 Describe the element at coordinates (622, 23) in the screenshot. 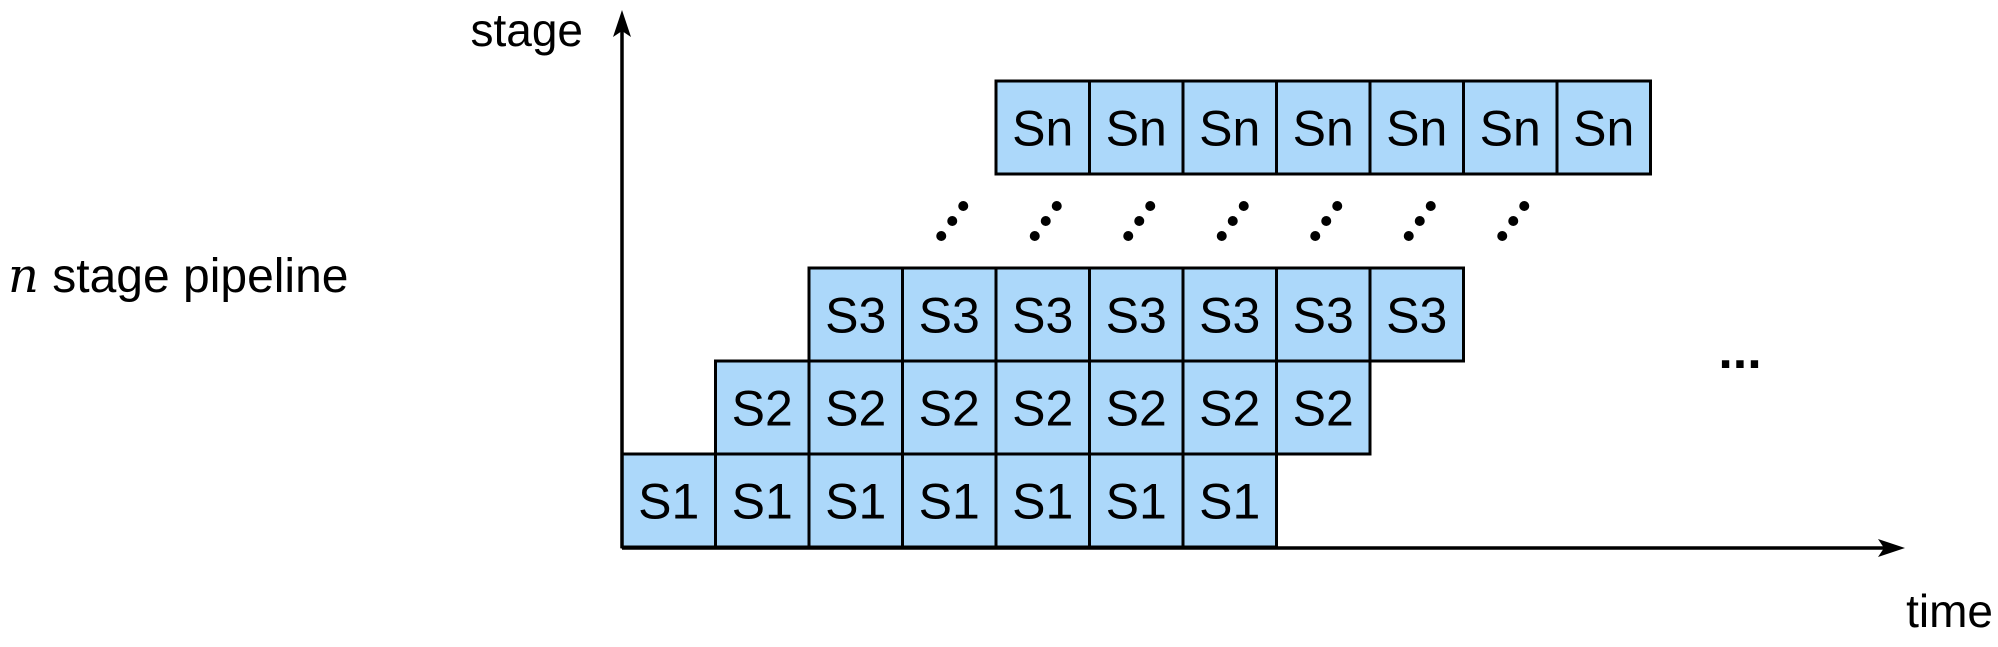

I see `y-axis-arrowhead` at that location.